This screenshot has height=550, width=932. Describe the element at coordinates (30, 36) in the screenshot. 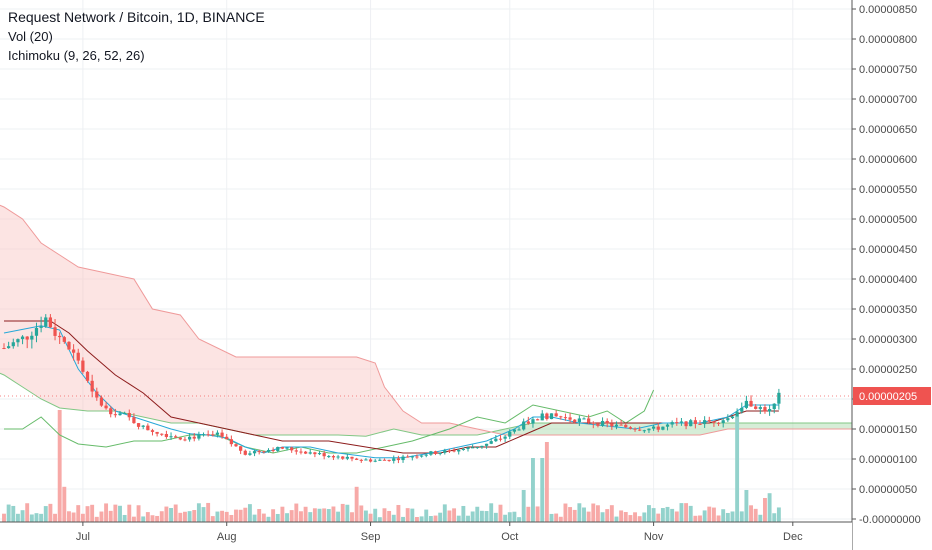

I see `volume-indicator-label: Vol (20)` at that location.